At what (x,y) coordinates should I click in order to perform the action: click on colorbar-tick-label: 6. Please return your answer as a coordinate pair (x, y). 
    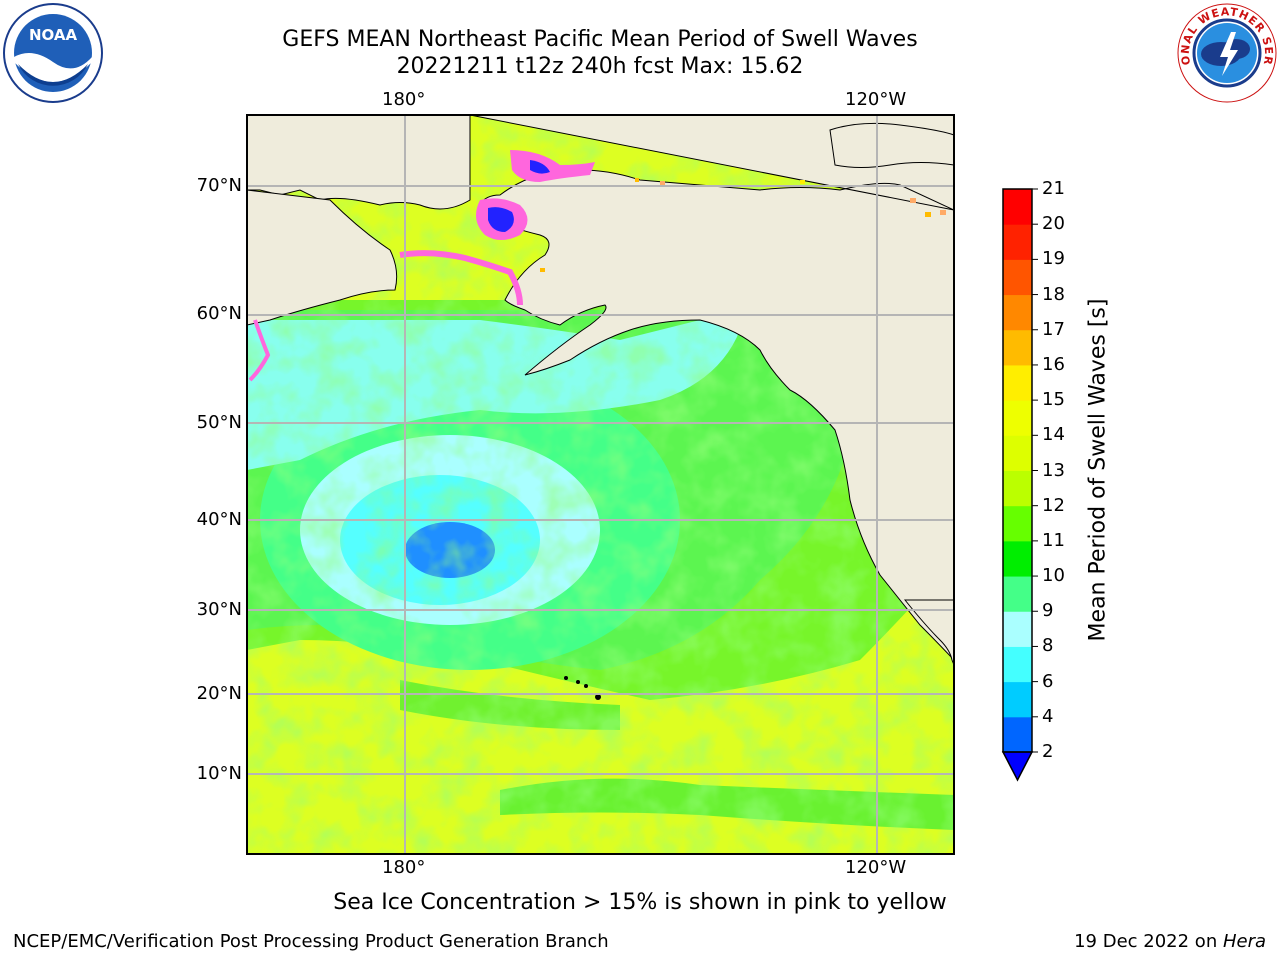
    Looking at the image, I should click on (1048, 681).